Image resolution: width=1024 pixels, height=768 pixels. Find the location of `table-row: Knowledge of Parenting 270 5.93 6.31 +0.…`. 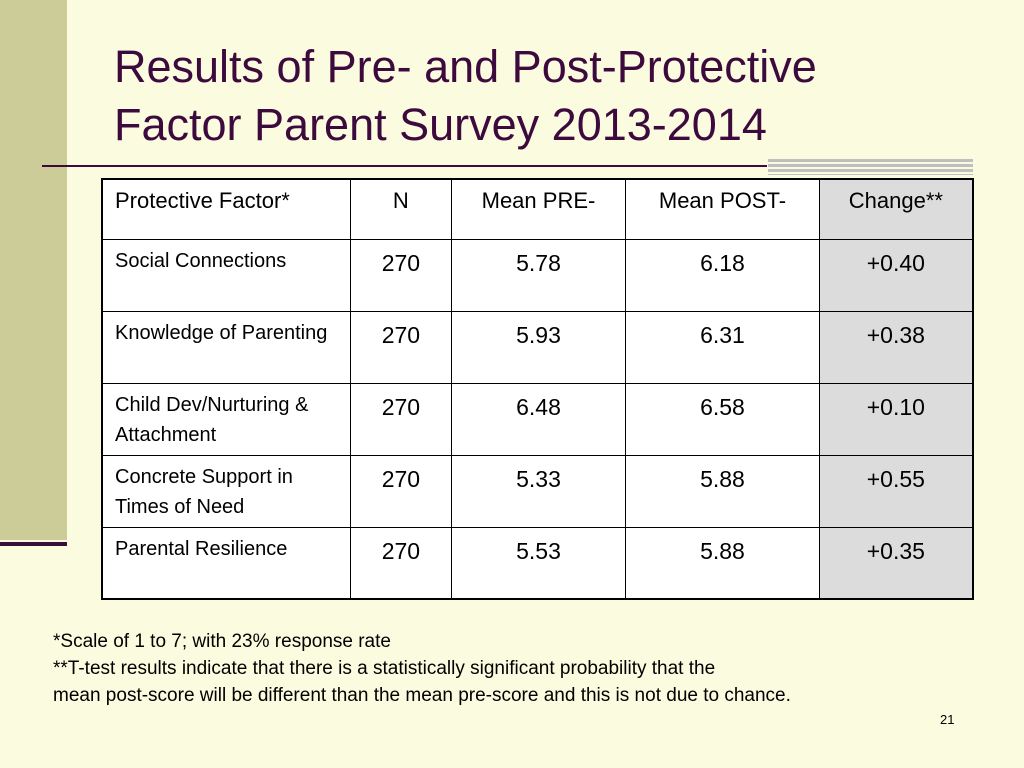

table-row: Knowledge of Parenting 270 5.93 6.31 +0.… is located at coordinates (537, 347).